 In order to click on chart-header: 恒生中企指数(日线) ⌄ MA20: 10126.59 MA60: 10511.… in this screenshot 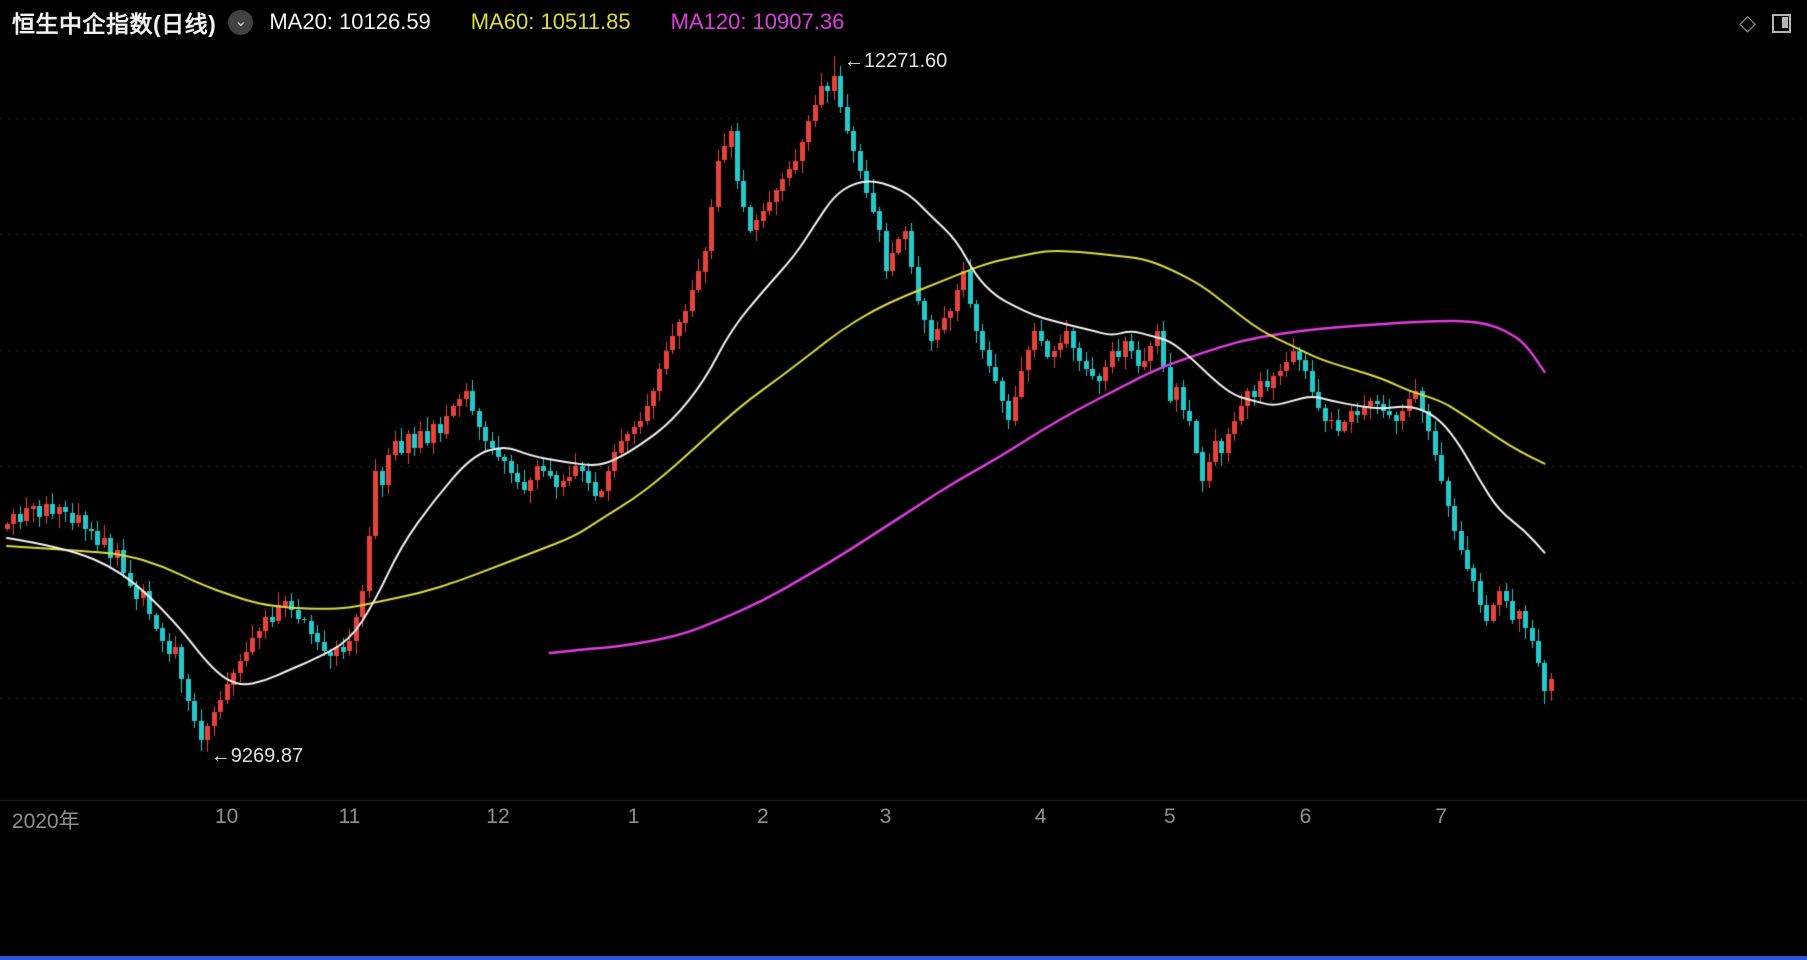, I will do `click(903, 22)`.